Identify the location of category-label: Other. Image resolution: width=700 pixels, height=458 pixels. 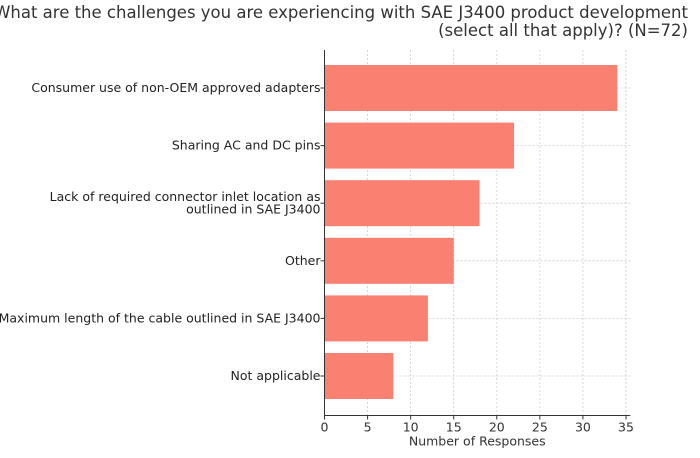
(303, 260).